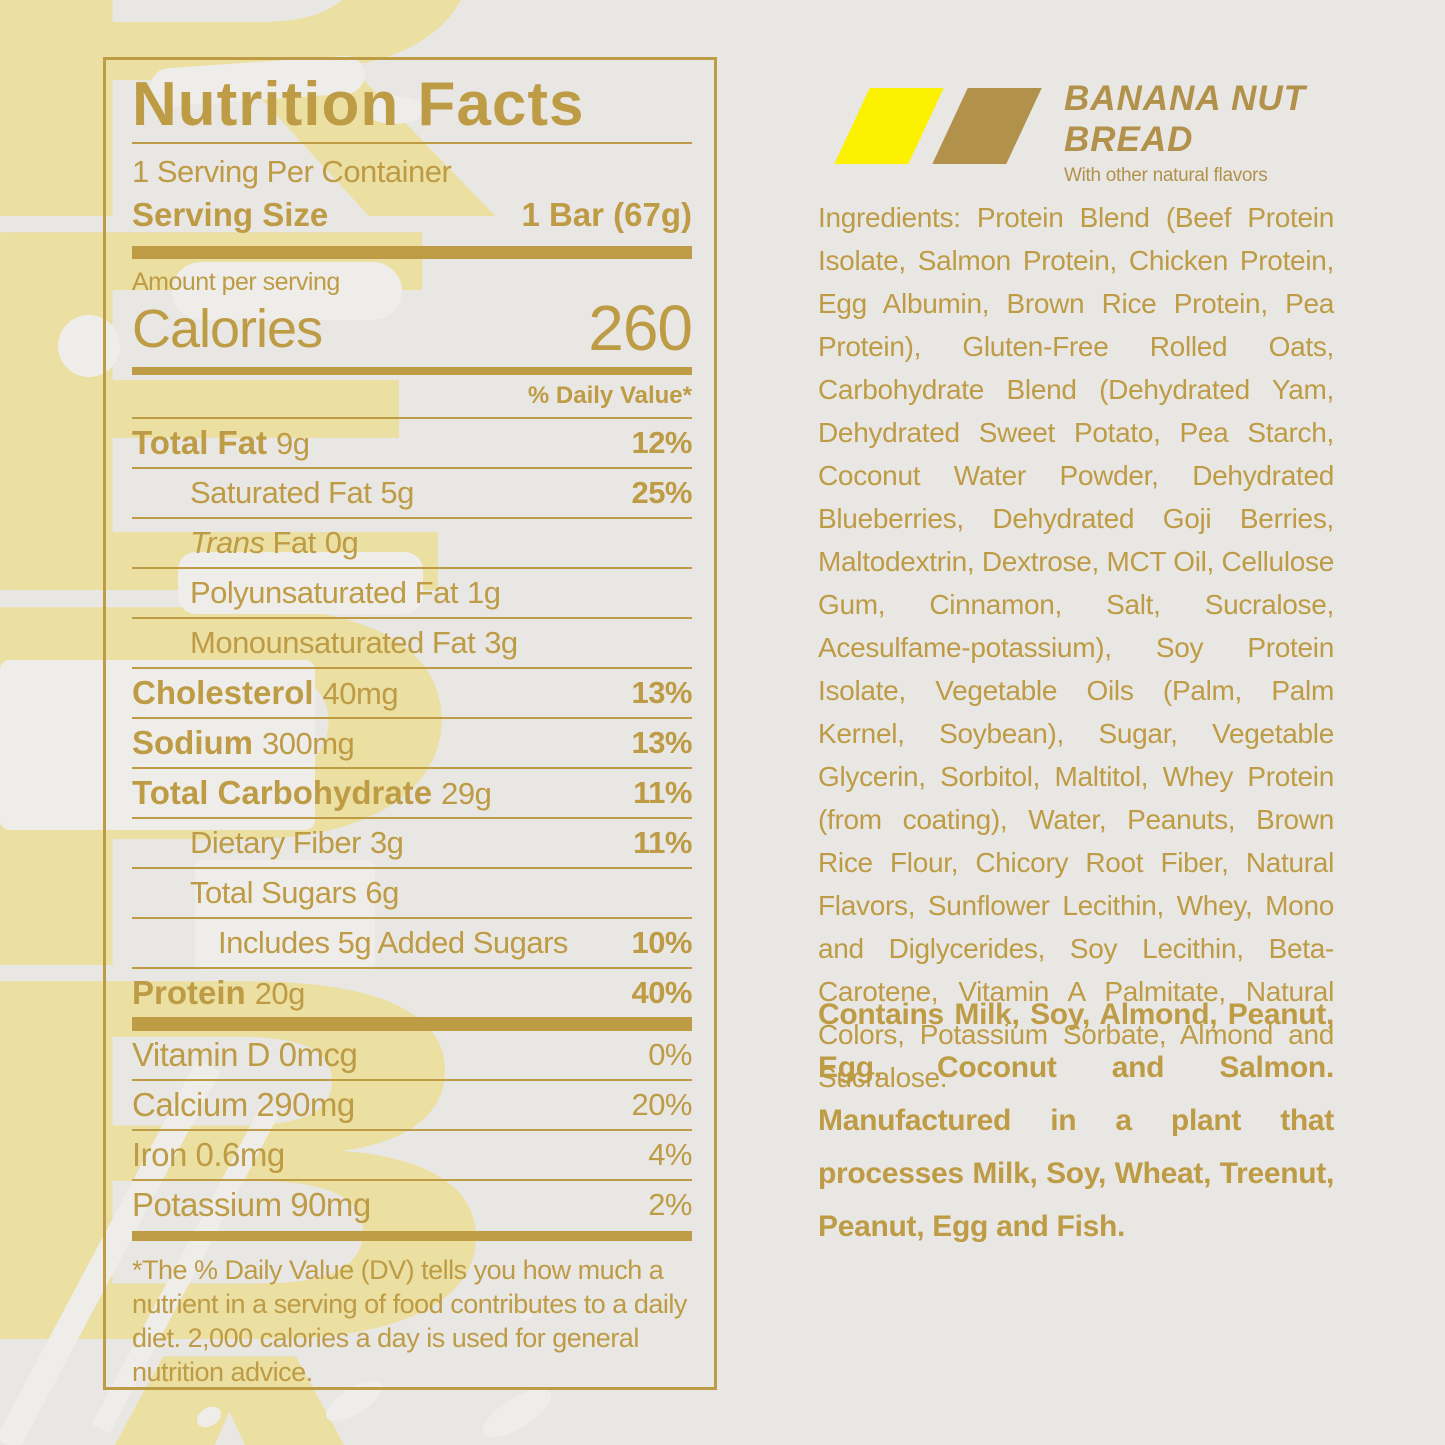  I want to click on nutrient-dv: 40%, so click(661, 992).